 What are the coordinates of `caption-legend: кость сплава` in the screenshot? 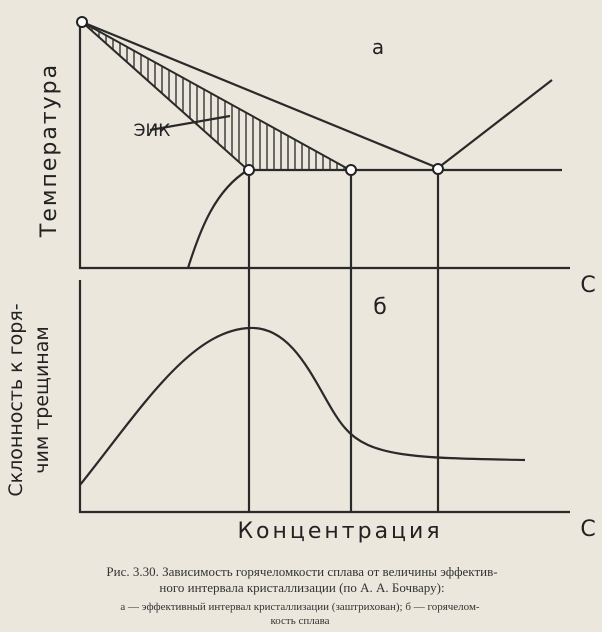 It's located at (299, 621).